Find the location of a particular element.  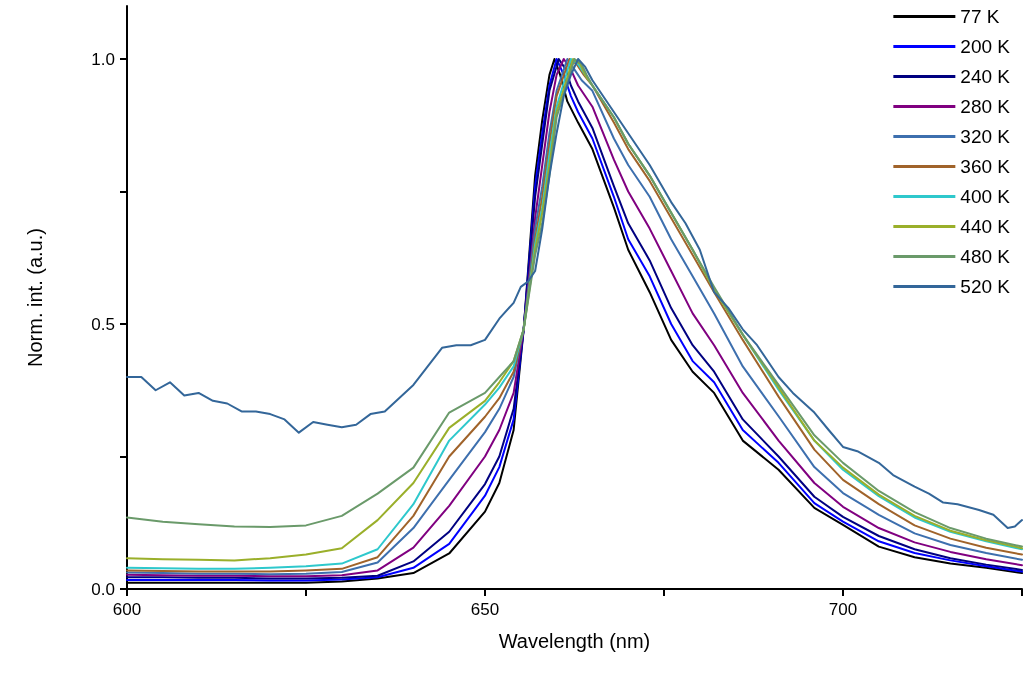

legend-label: 360 K is located at coordinates (985, 166).